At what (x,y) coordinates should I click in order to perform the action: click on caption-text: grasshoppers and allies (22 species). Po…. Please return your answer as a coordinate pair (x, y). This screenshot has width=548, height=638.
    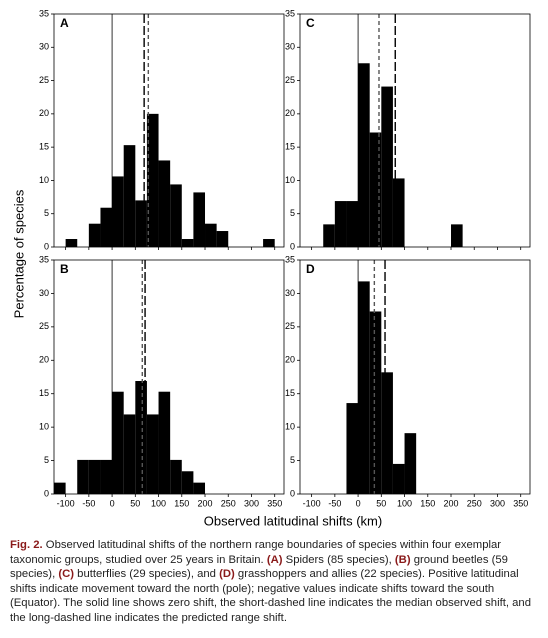
    Looking at the image, I should click on (270, 596).